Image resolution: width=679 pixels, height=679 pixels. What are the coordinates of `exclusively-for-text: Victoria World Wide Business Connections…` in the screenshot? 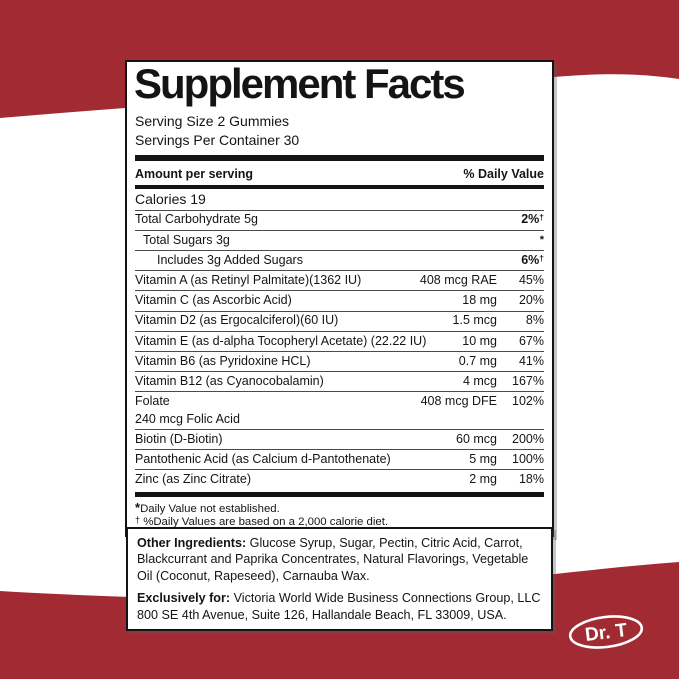 It's located at (339, 606).